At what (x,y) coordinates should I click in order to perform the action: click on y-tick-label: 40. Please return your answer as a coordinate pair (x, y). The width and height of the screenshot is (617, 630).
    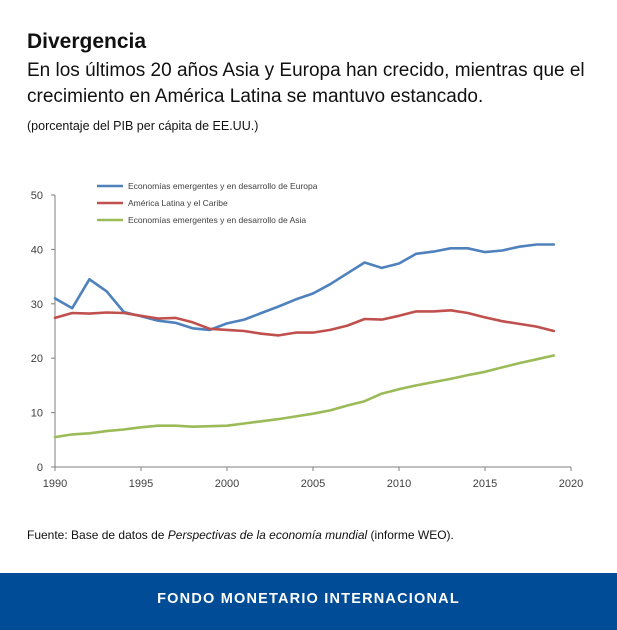
    Looking at the image, I should click on (37, 250).